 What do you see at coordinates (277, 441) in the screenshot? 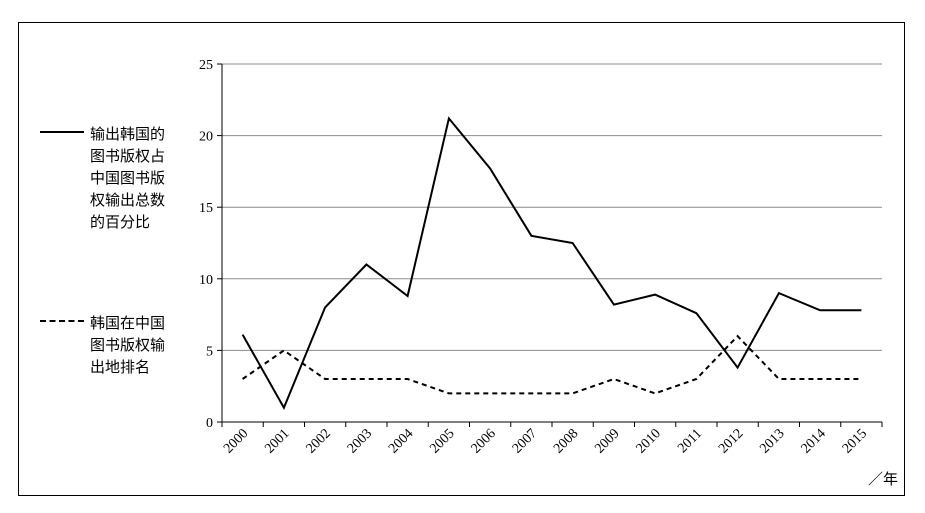
I see `x-tick-label: 2001` at bounding box center [277, 441].